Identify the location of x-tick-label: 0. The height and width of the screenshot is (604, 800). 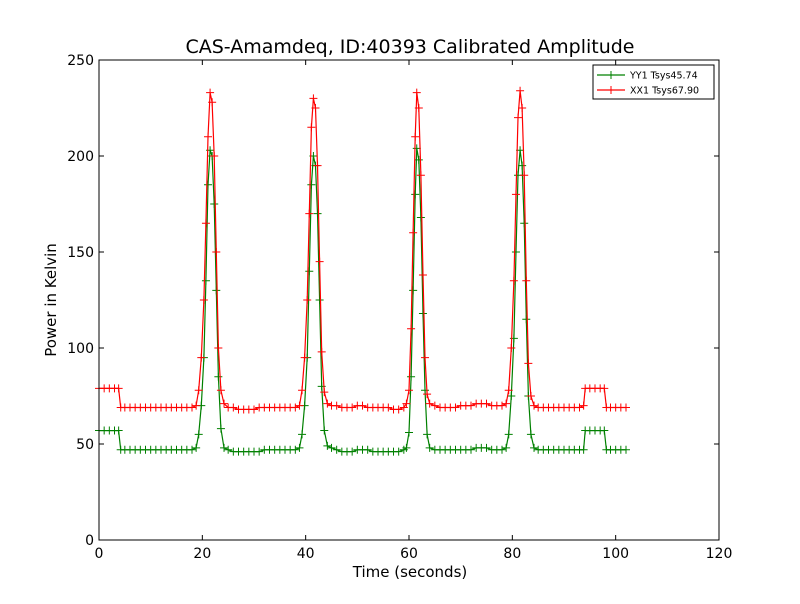
(99, 554).